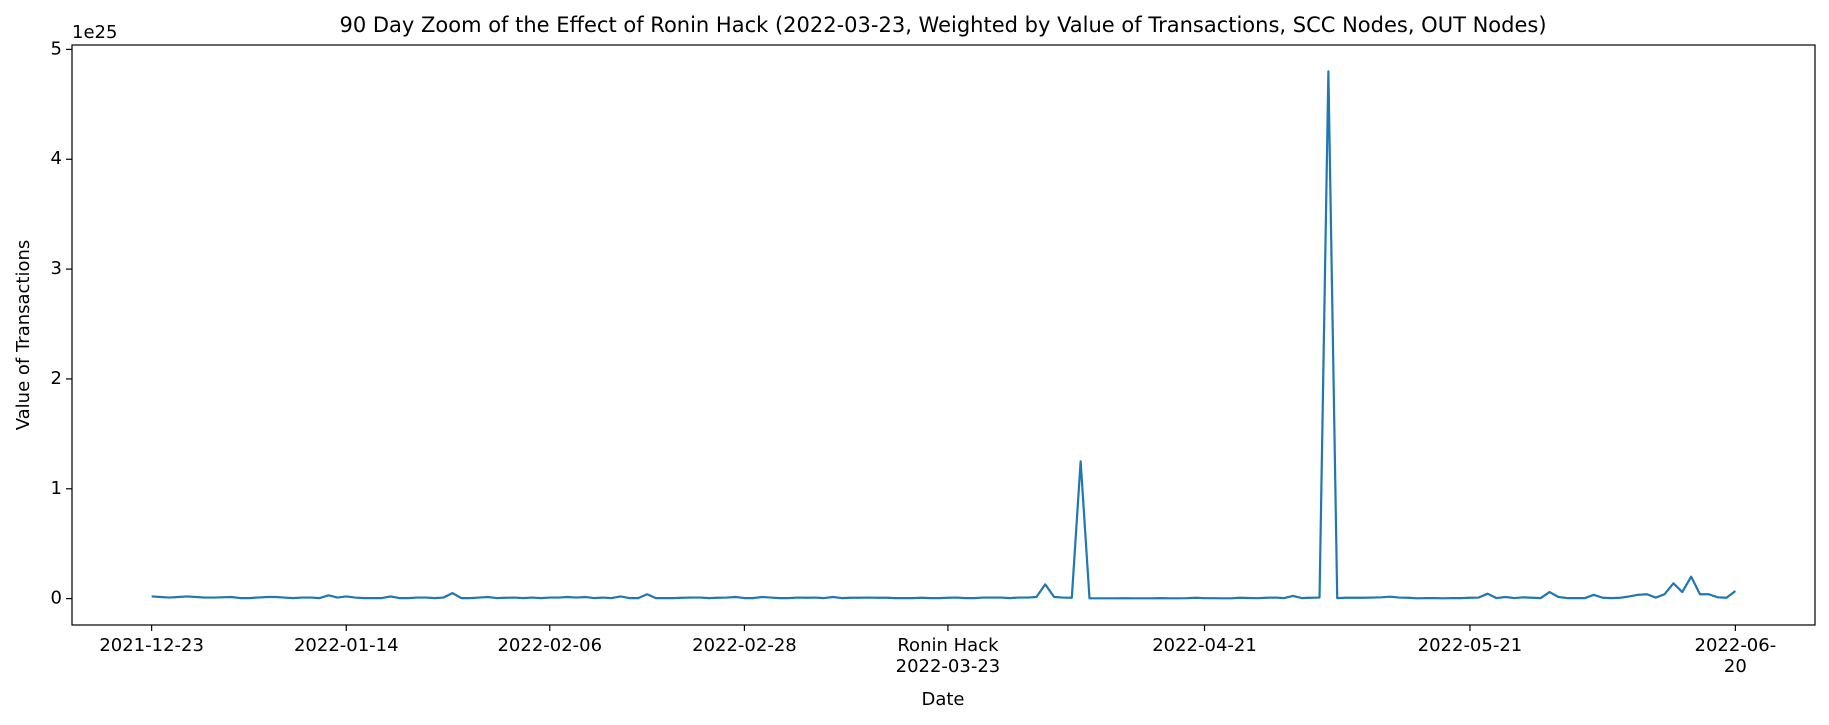  Describe the element at coordinates (56, 268) in the screenshot. I see `y-tick-label: 3` at that location.